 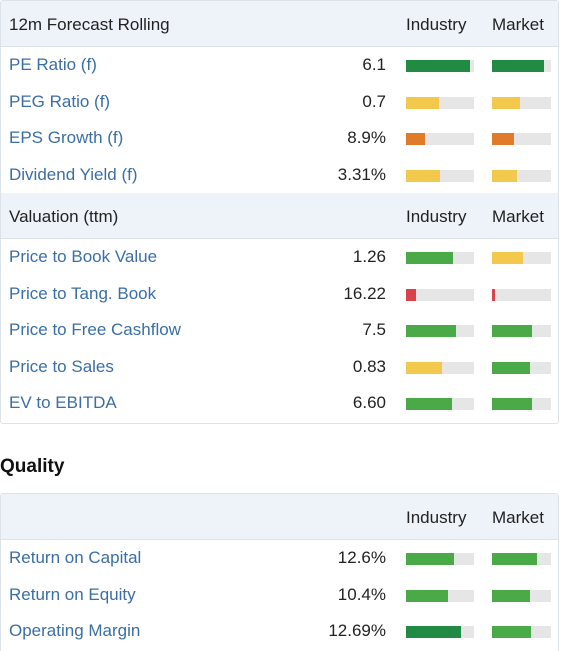 I want to click on metric-value: 1.26, so click(x=369, y=256).